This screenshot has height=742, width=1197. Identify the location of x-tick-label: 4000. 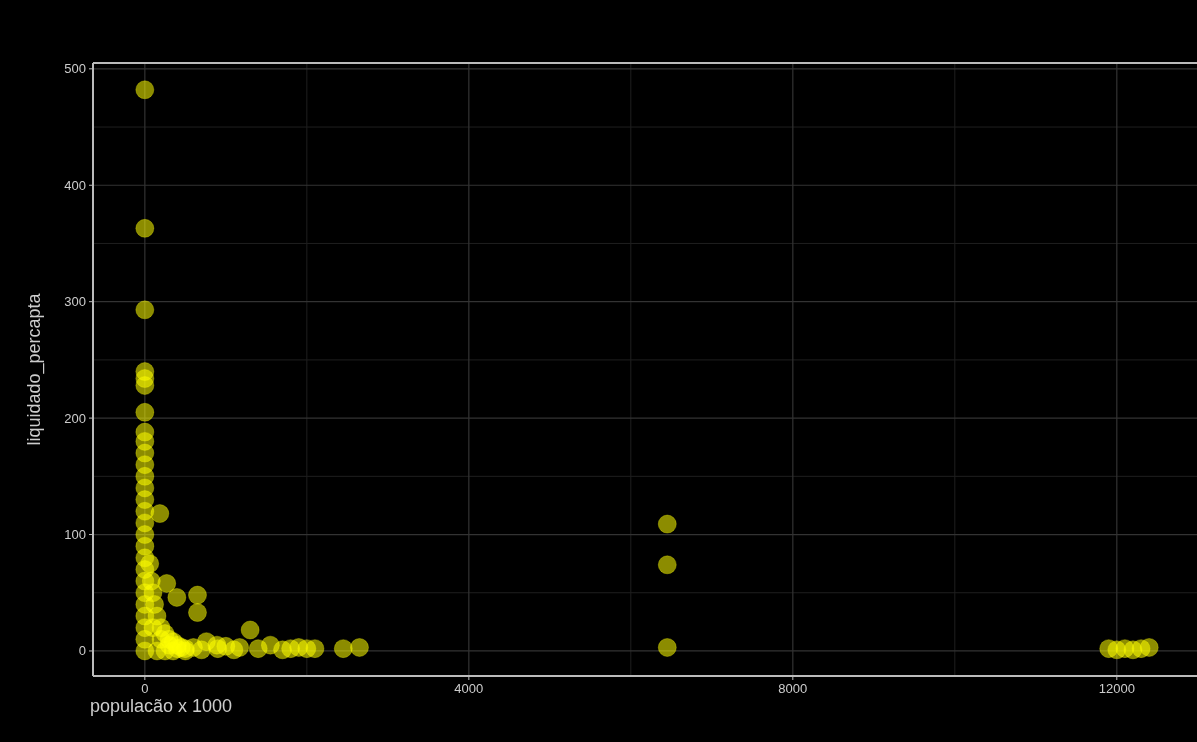
(469, 688).